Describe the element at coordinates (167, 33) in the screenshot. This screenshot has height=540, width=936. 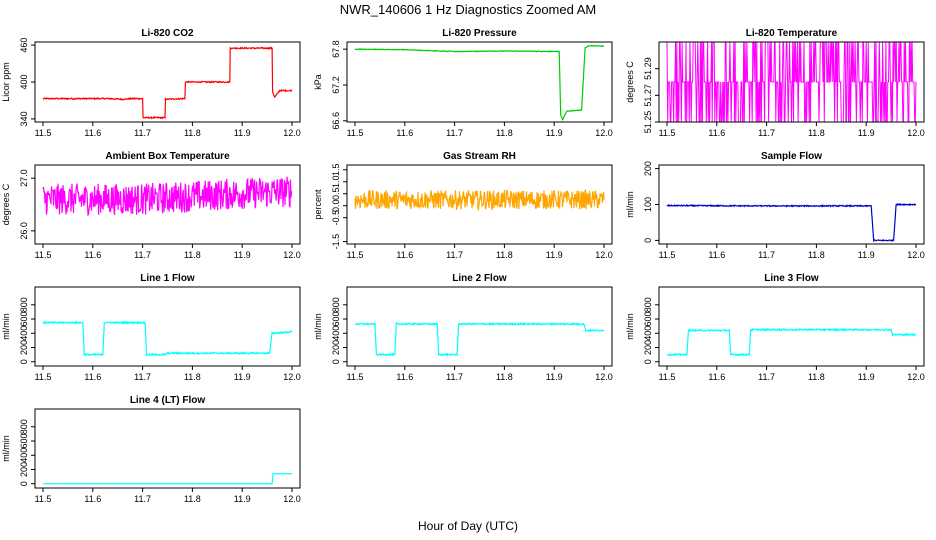
I see `panel-title: Li-820 CO2` at that location.